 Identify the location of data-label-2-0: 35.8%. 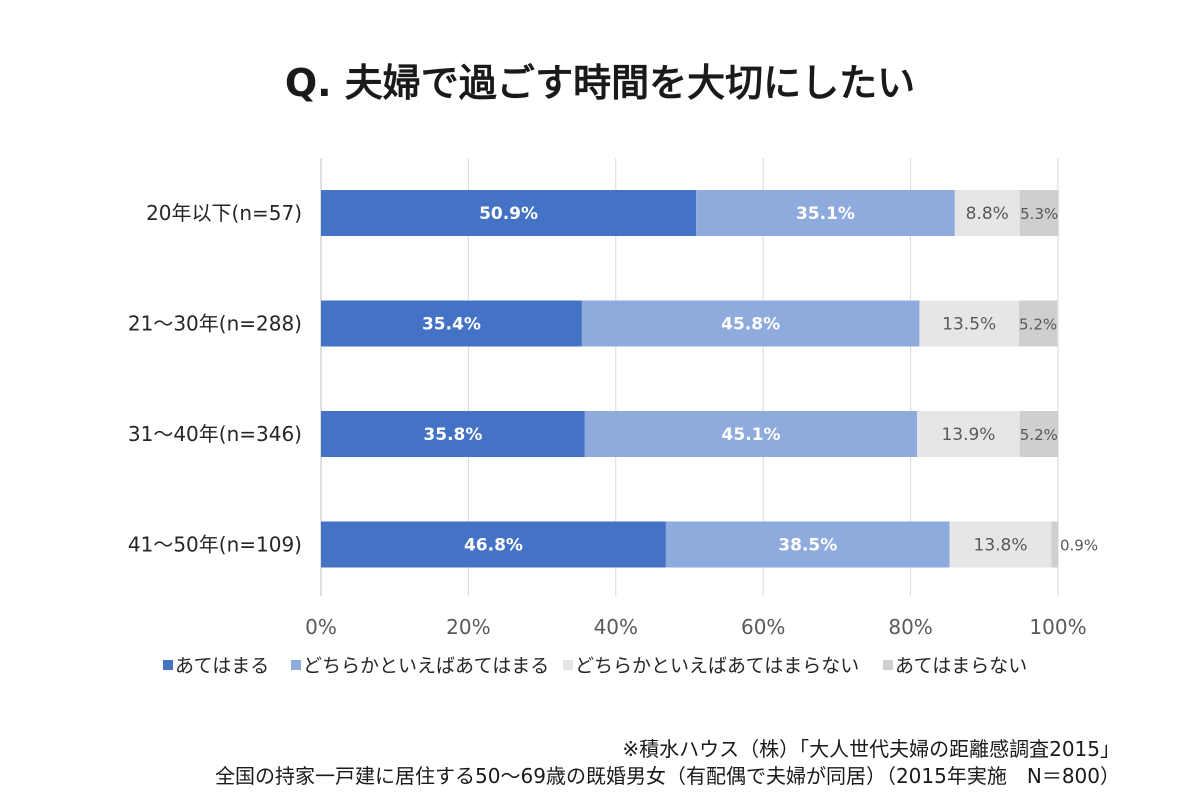
(452, 435).